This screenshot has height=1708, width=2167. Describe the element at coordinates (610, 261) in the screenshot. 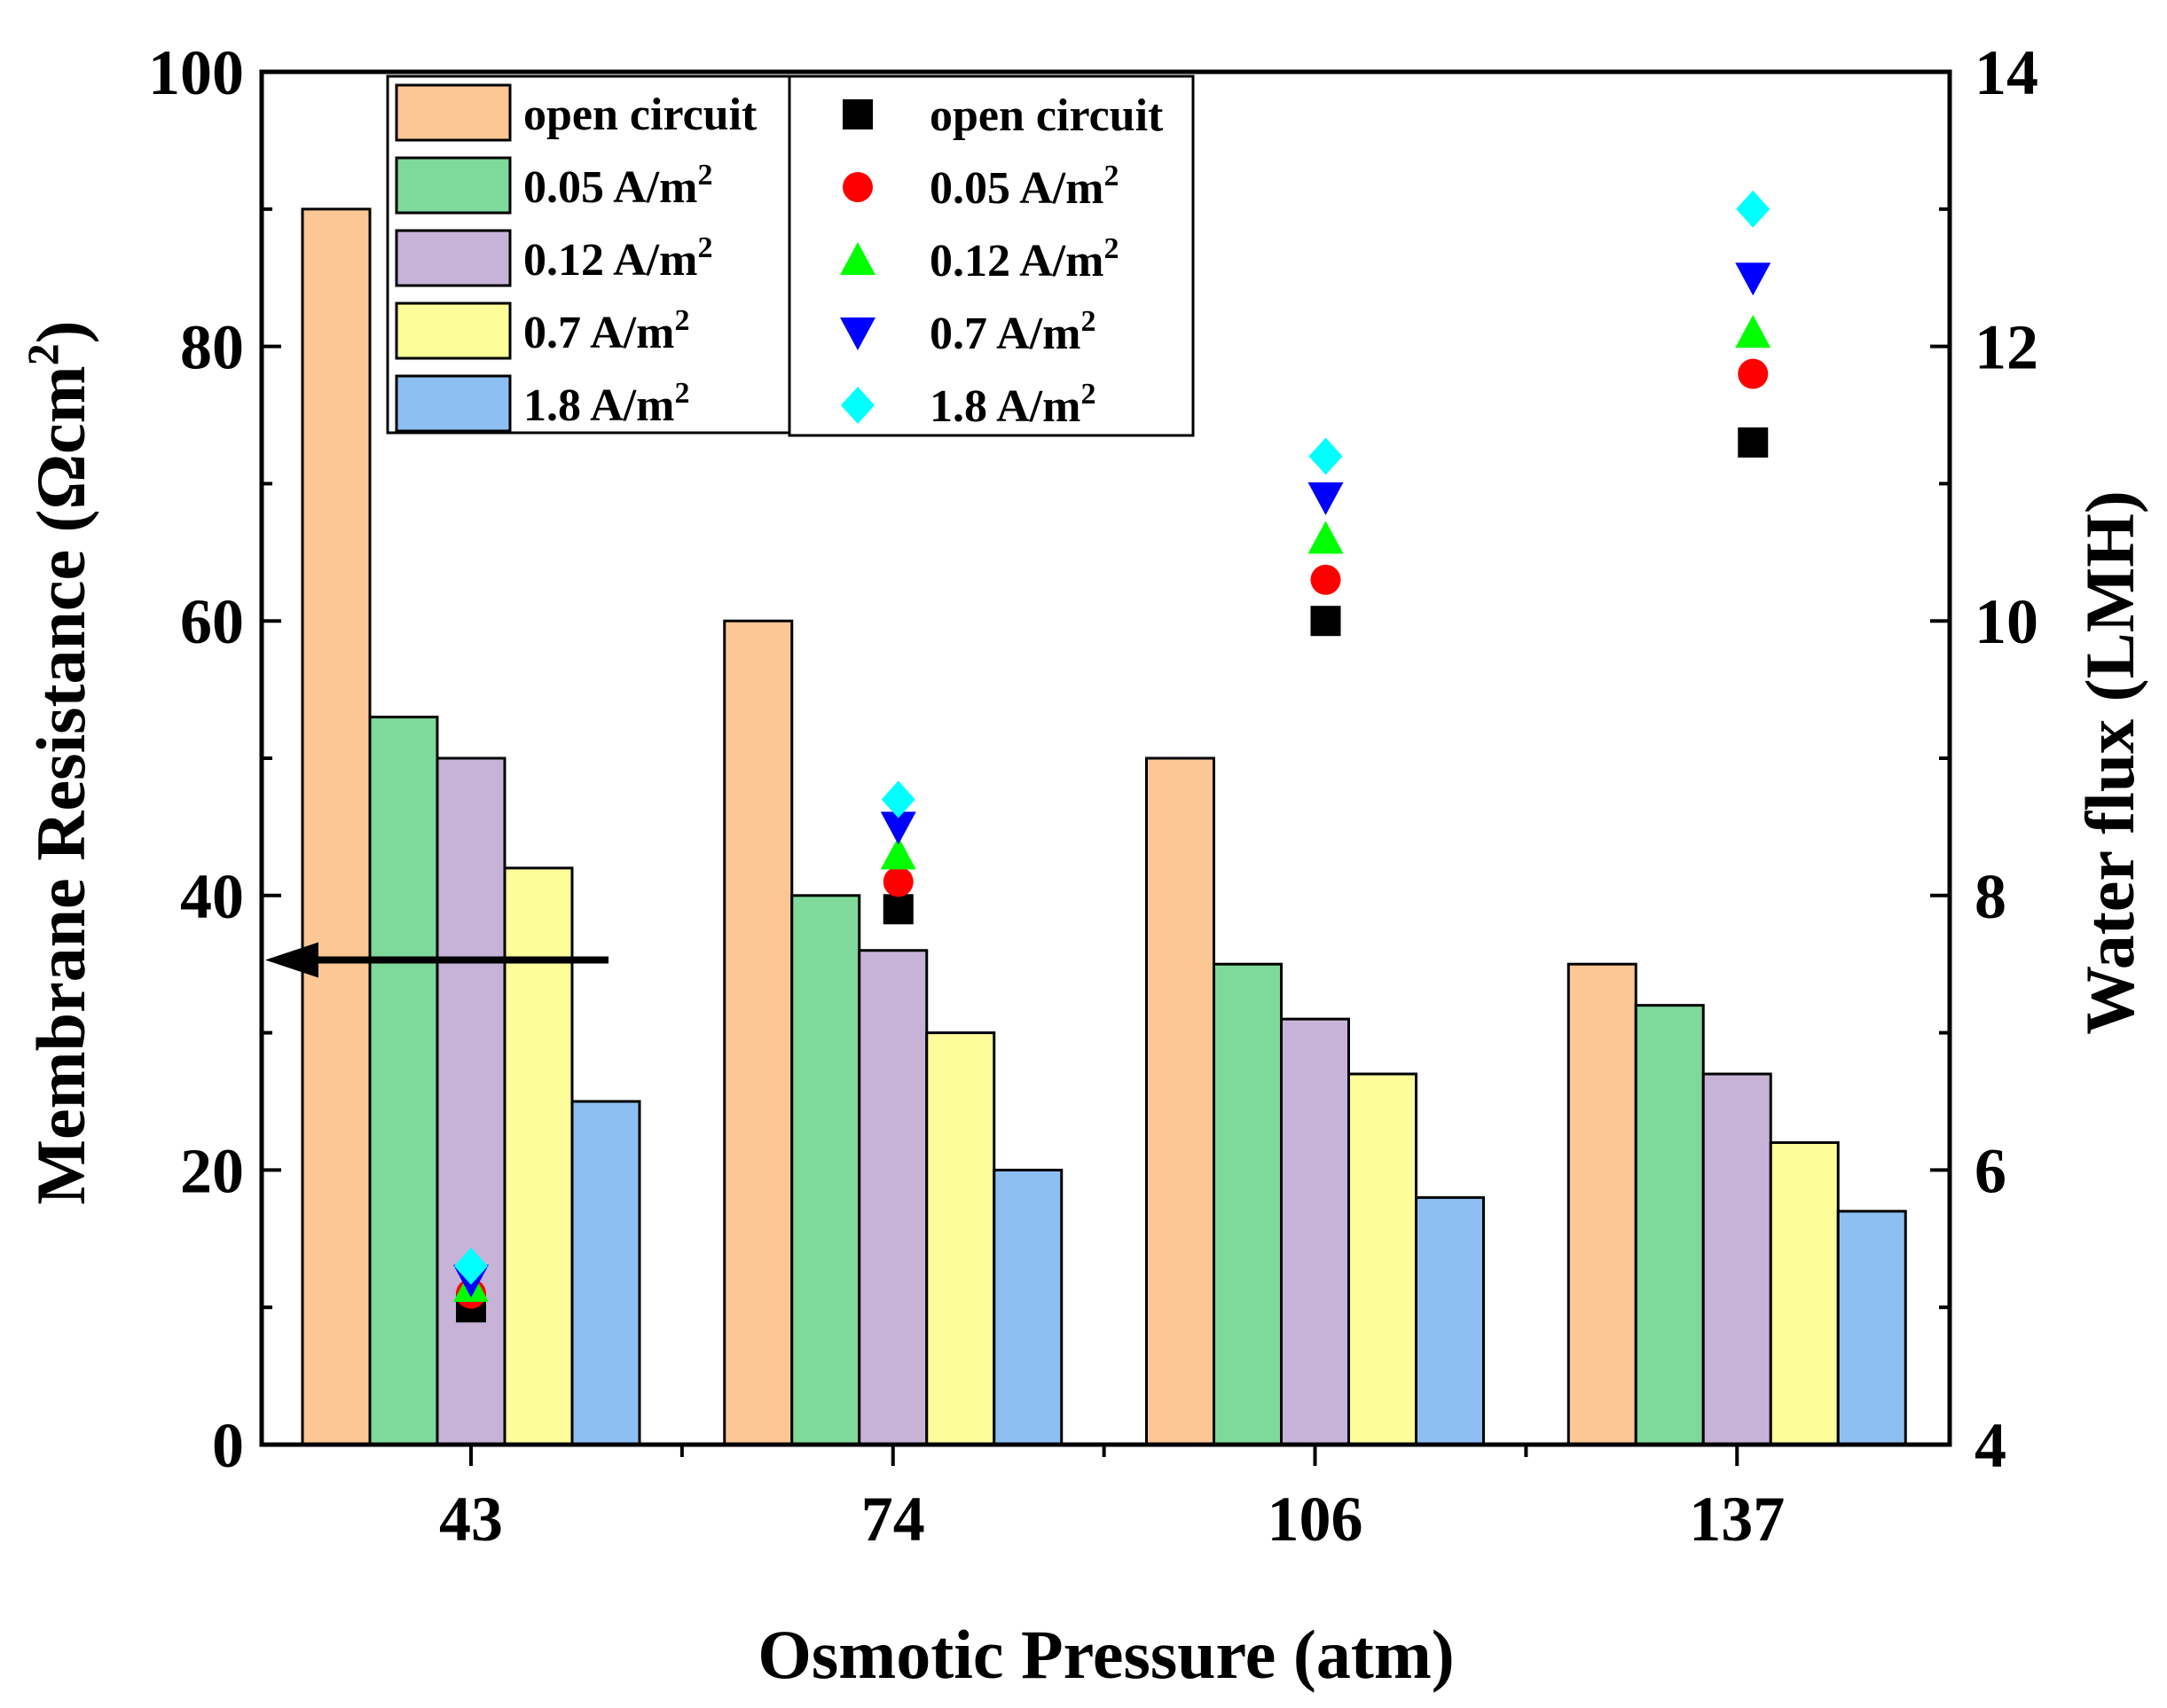

I see `bar-legend-label-text: 0.12 A/m` at that location.